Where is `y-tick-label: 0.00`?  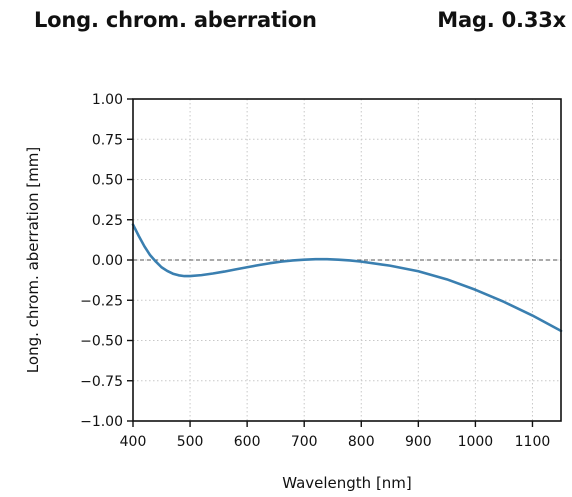 y-tick-label: 0.00 is located at coordinates (107, 261).